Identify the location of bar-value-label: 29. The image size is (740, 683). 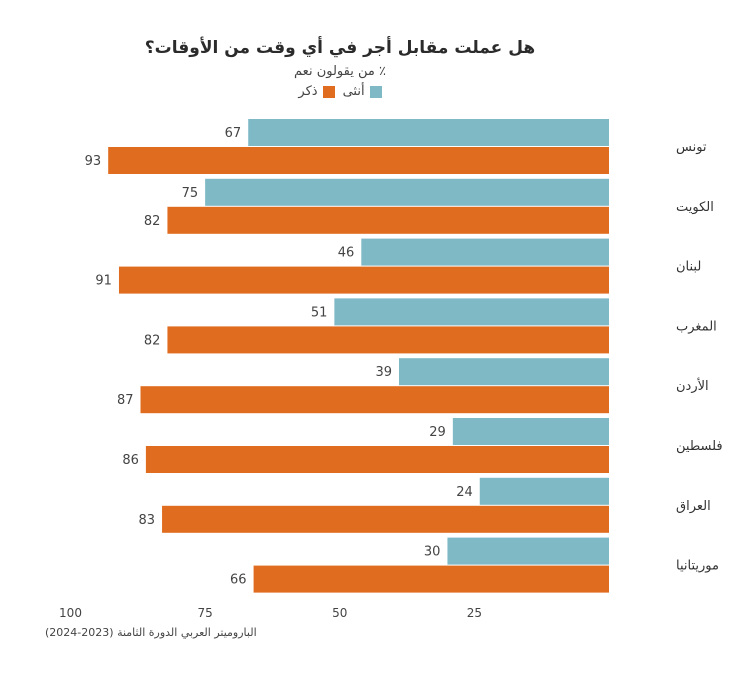
(437, 432).